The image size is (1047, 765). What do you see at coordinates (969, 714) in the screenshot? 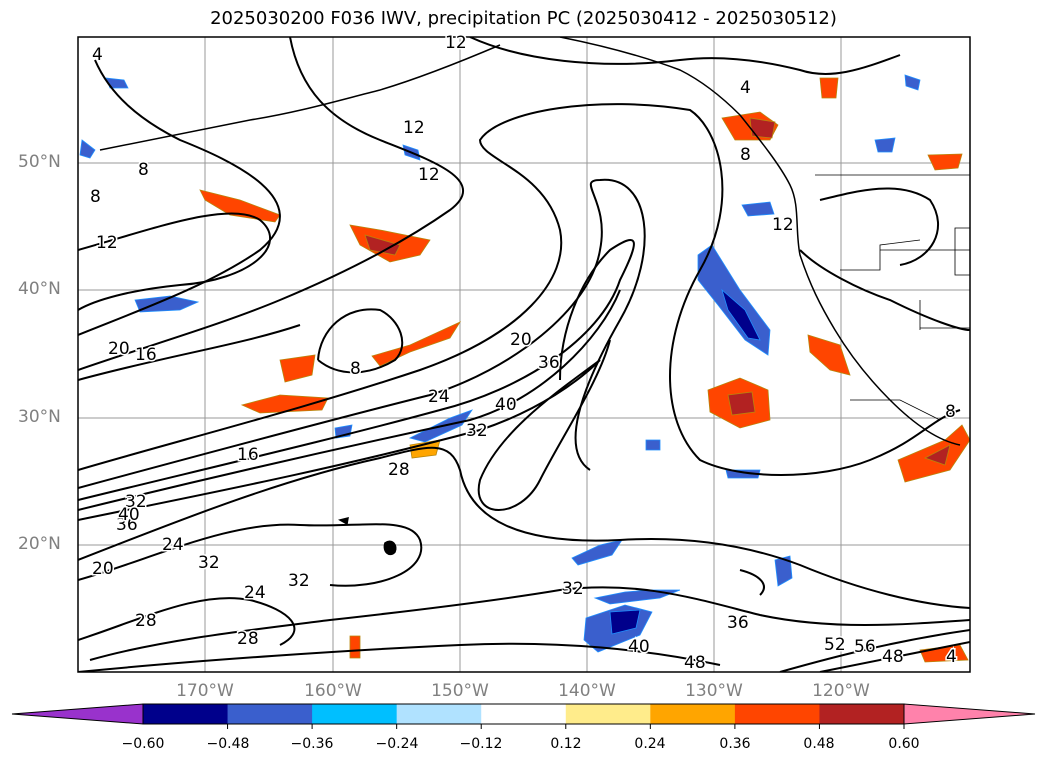
I see `colorbar-extend-high` at bounding box center [969, 714].